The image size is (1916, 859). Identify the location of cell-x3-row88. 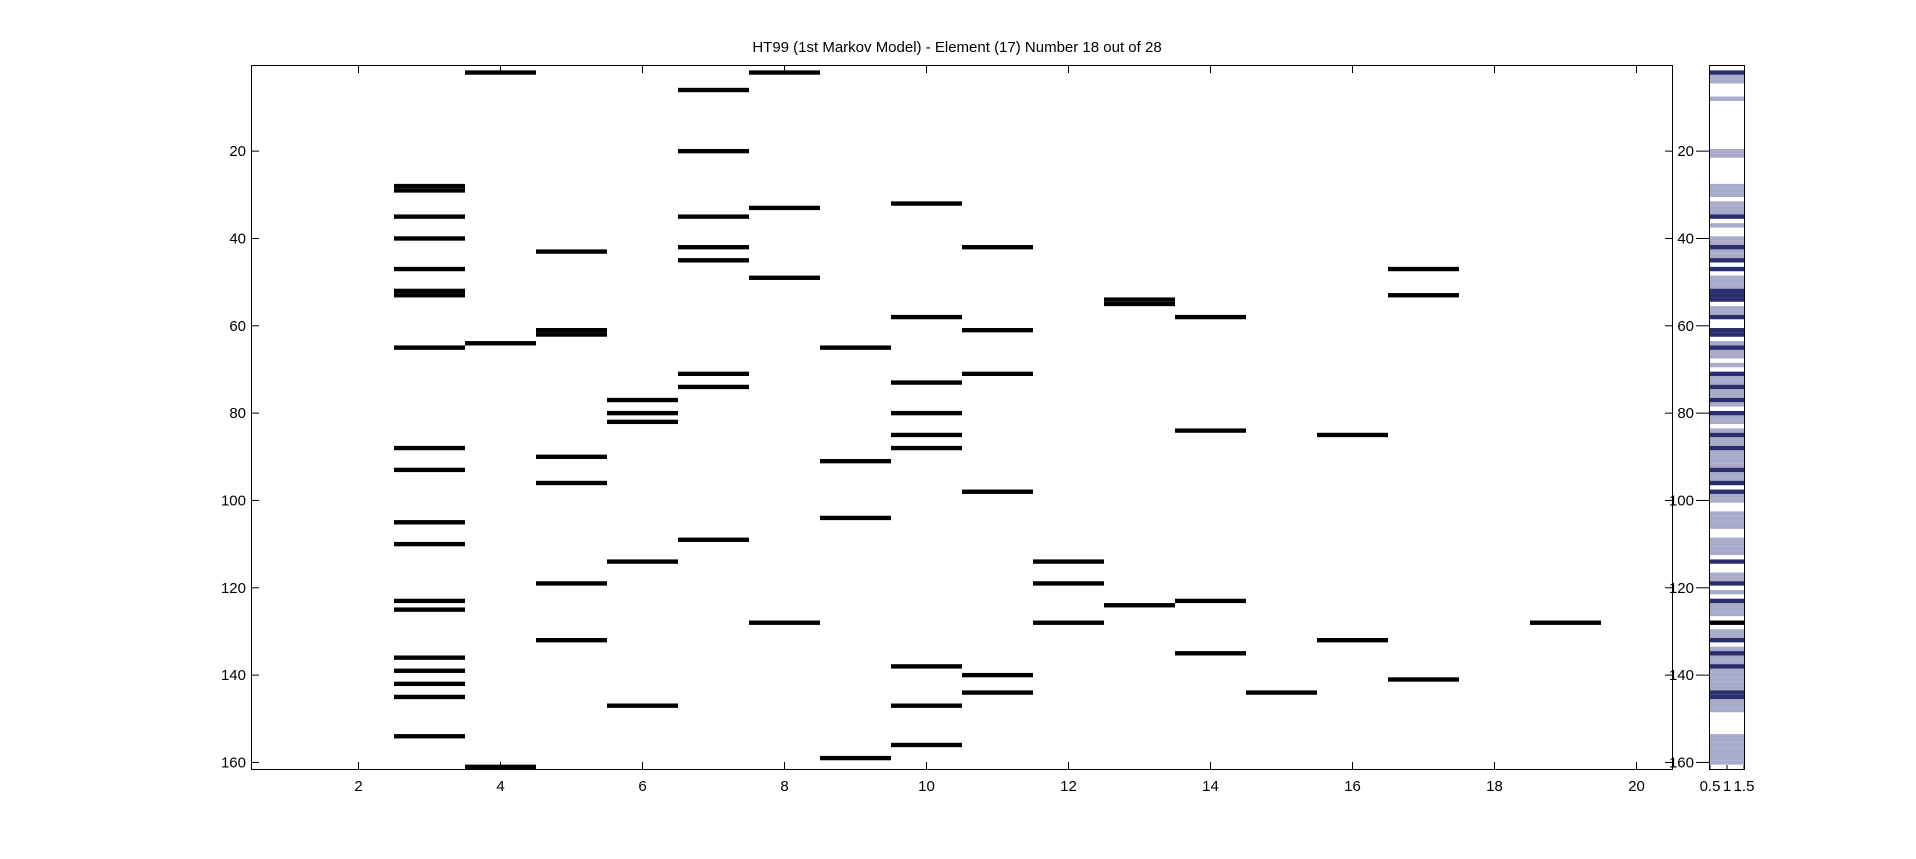
(429, 448).